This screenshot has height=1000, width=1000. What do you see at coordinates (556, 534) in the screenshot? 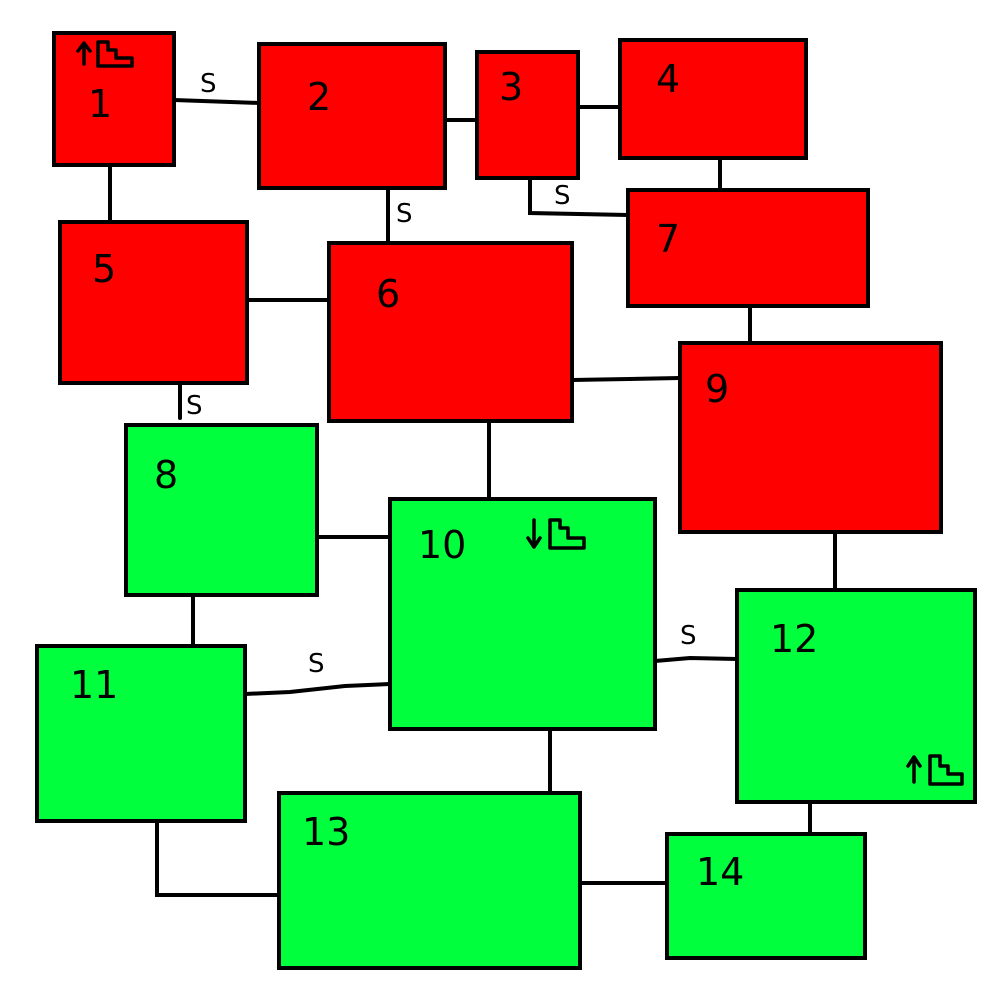
I see `stairs-down-icon` at bounding box center [556, 534].